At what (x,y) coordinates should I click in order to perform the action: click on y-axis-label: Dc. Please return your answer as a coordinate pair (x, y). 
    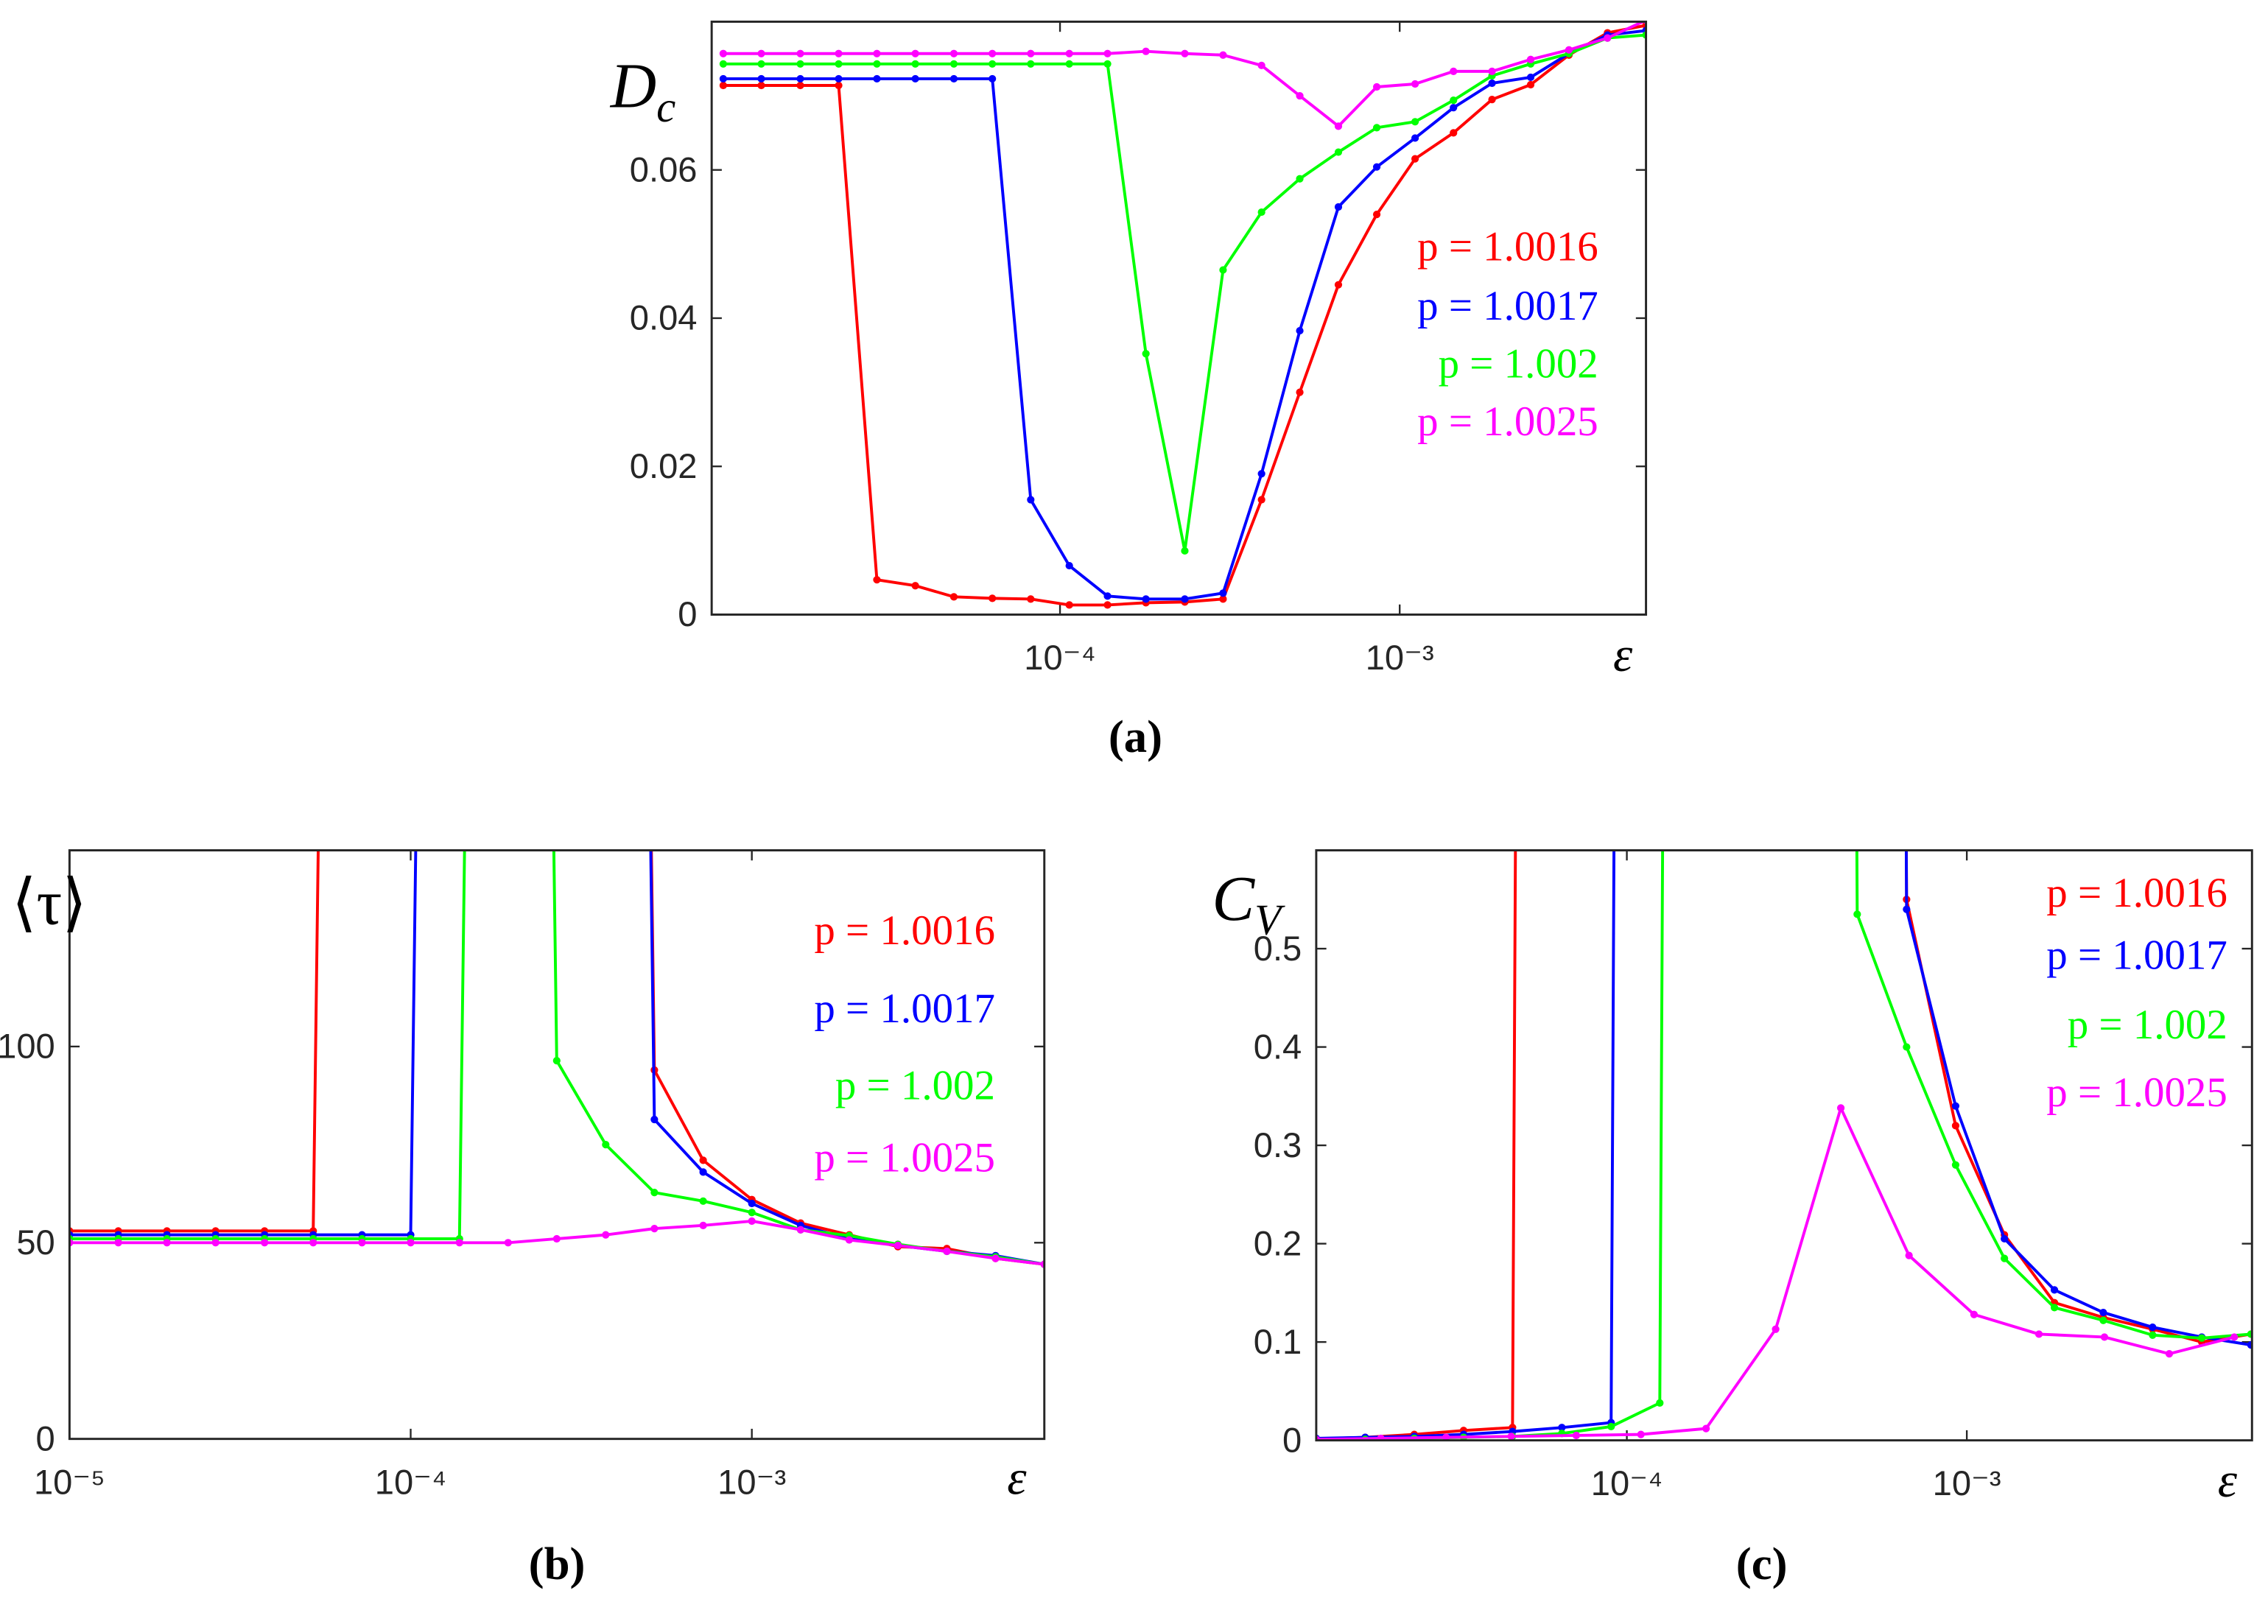
    Looking at the image, I should click on (643, 90).